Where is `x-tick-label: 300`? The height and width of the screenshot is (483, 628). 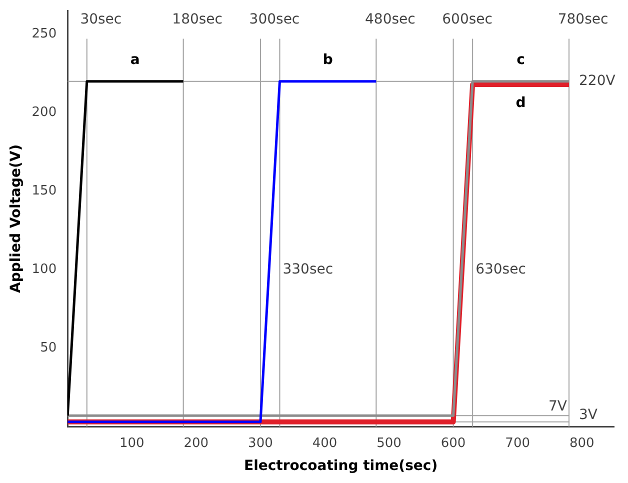
x-tick-label: 300 is located at coordinates (260, 443).